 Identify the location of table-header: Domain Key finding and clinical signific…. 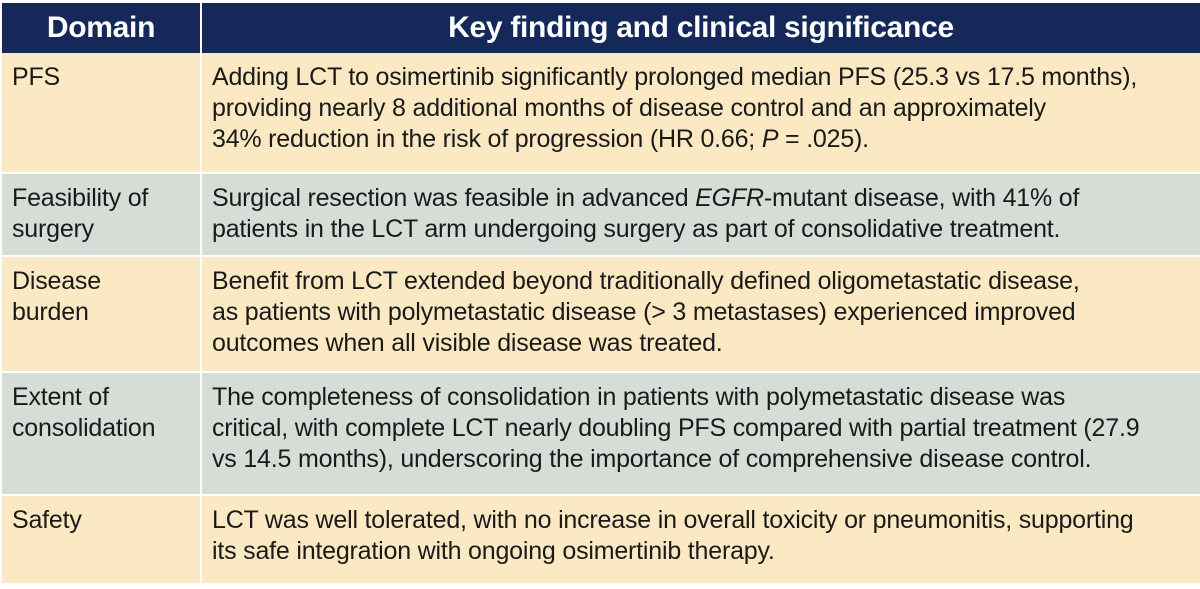
(601, 28).